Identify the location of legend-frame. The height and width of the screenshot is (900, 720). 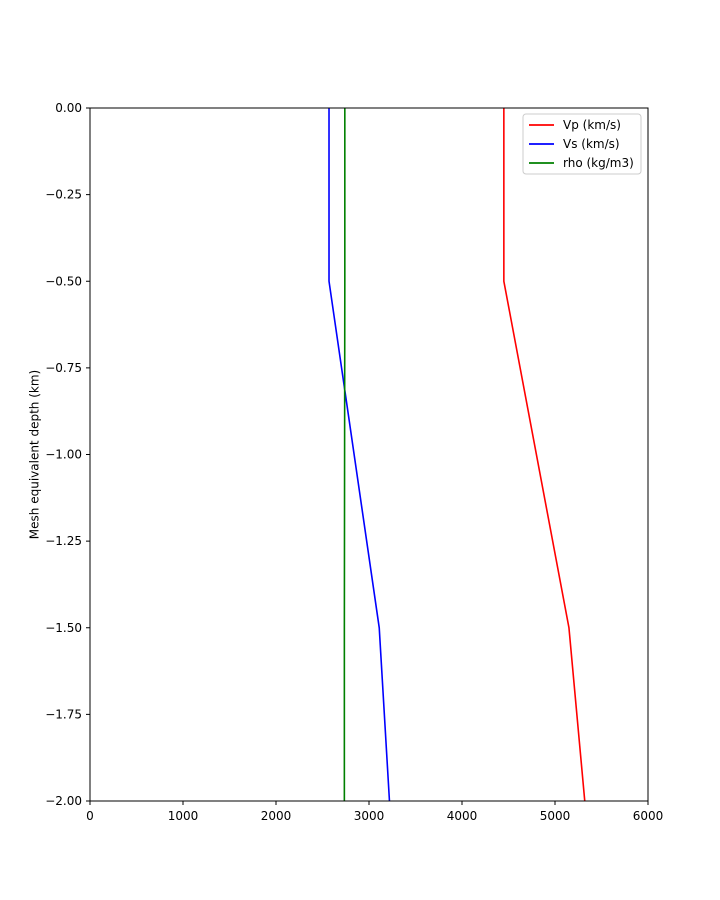
(582, 144).